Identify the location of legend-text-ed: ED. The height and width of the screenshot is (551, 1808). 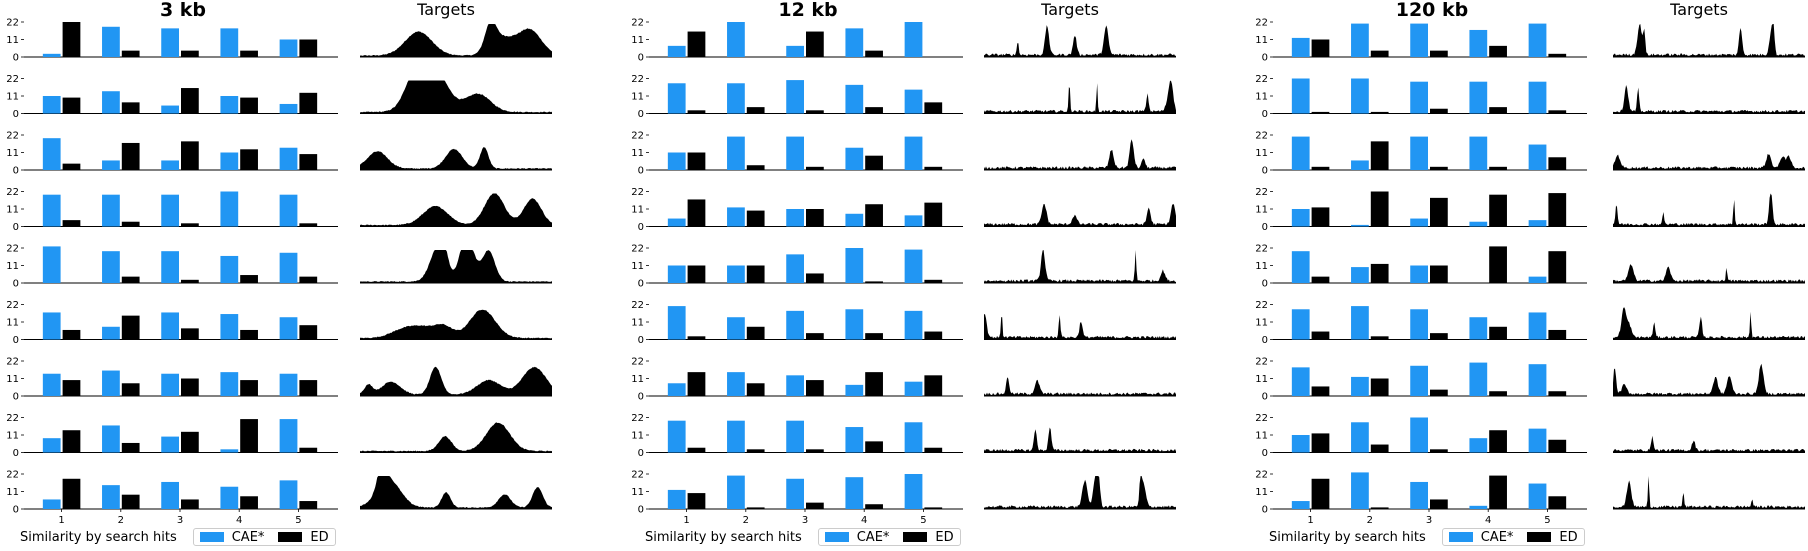
(1568, 537).